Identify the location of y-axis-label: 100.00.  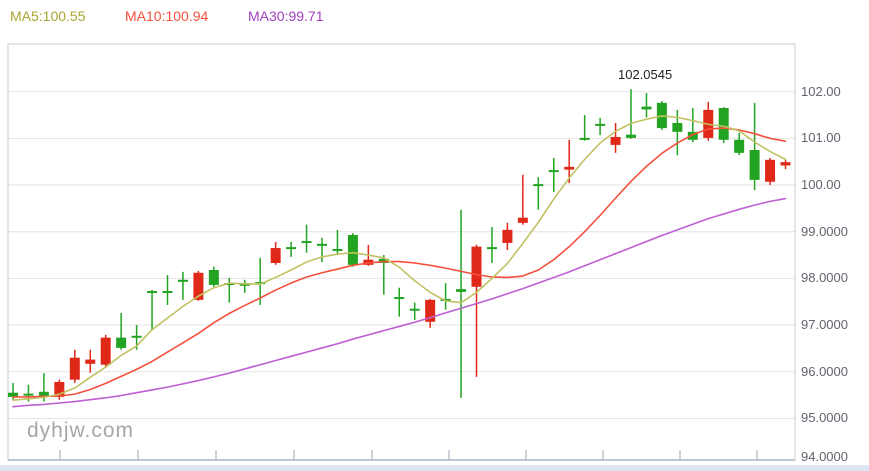
(821, 185).